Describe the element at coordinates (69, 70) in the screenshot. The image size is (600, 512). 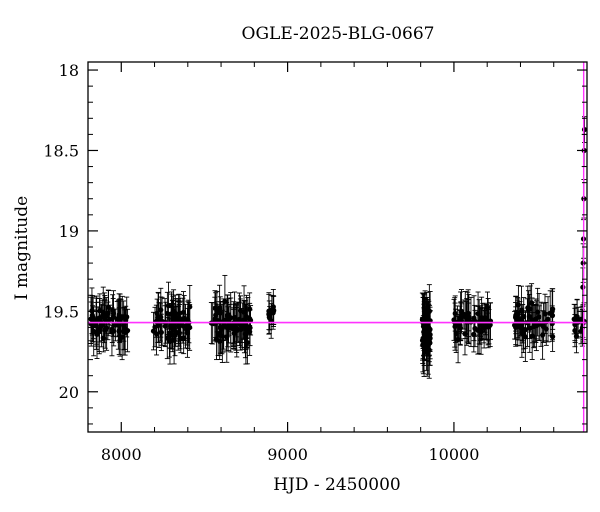
I see `y-tick-label: 18` at that location.